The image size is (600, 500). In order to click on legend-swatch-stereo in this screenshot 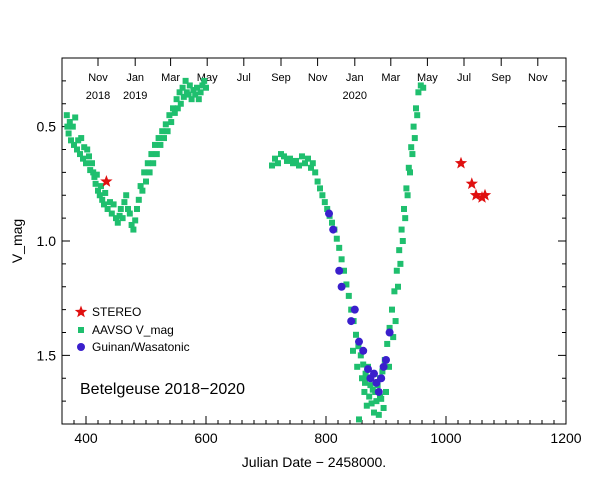, I will do `click(81, 311)`.